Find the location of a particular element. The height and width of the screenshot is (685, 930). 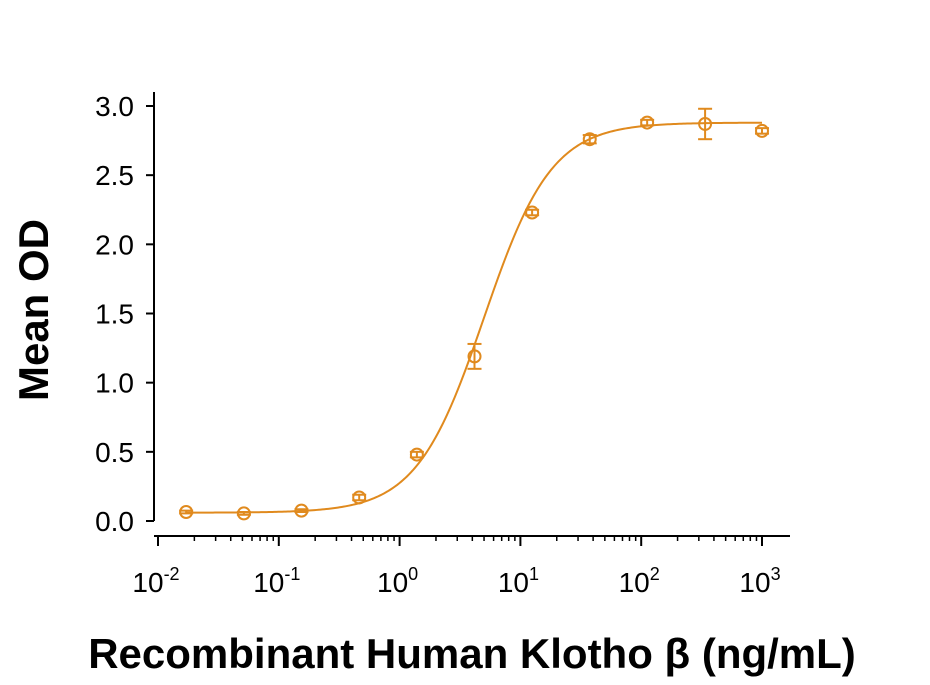

y-tick-label: 1.0 is located at coordinates (114, 383).